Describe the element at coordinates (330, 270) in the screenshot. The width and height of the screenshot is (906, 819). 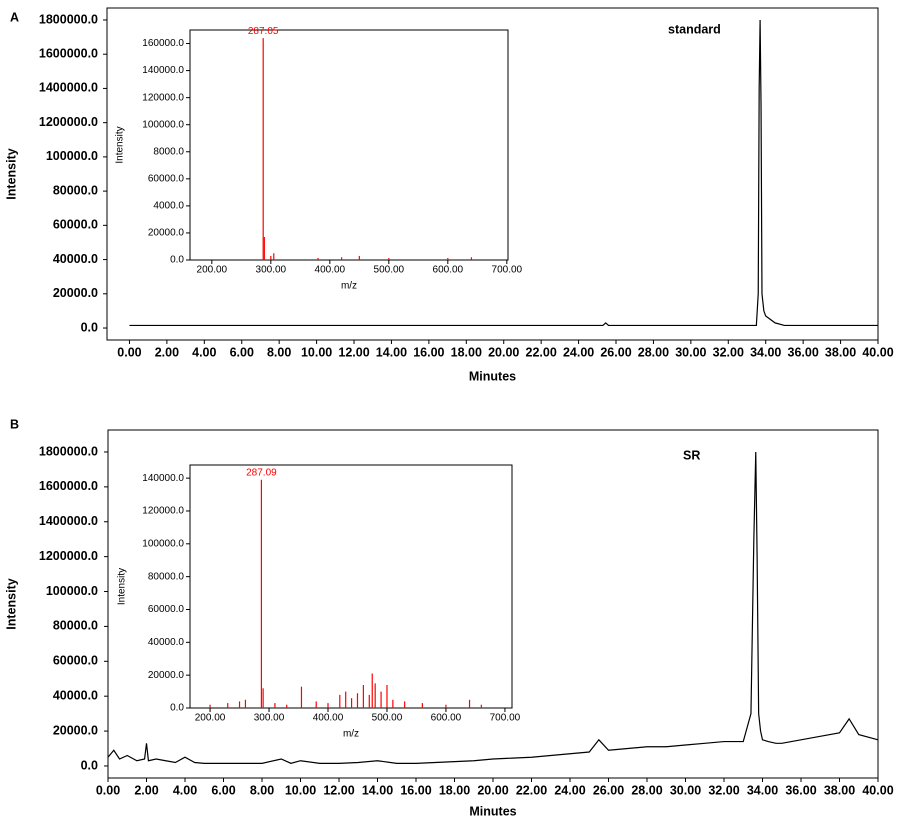
I see `x-tick-label: 400.00` at that location.